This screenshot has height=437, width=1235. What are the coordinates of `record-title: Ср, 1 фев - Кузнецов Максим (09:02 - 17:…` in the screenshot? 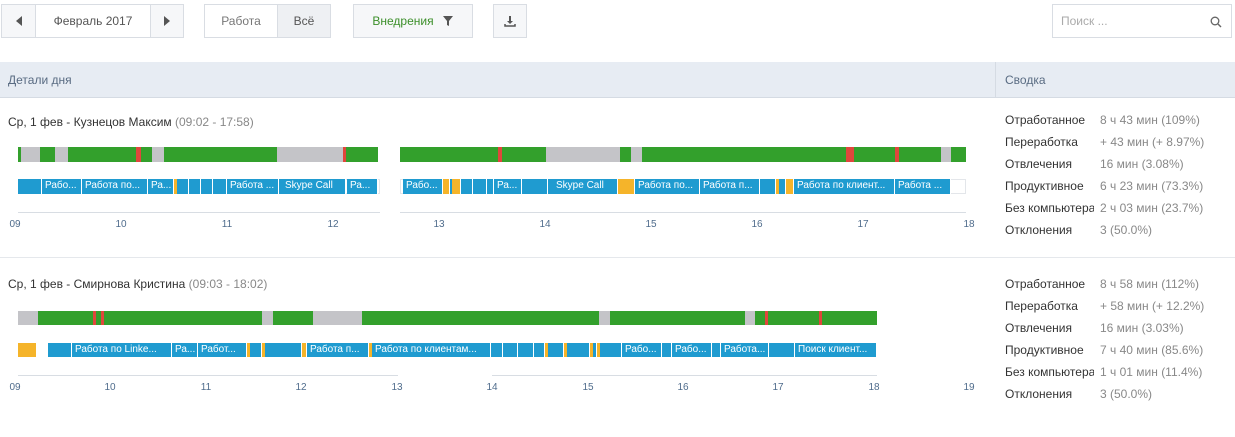 It's located at (131, 122).